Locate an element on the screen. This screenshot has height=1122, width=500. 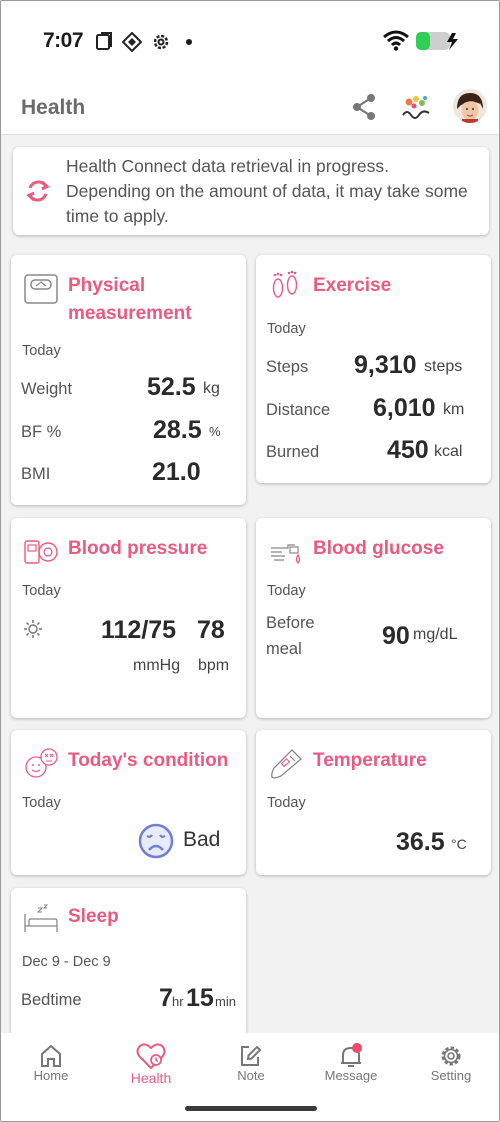
bottom-navigation: Home Health Note Message Setting is located at coordinates (250, 1077).